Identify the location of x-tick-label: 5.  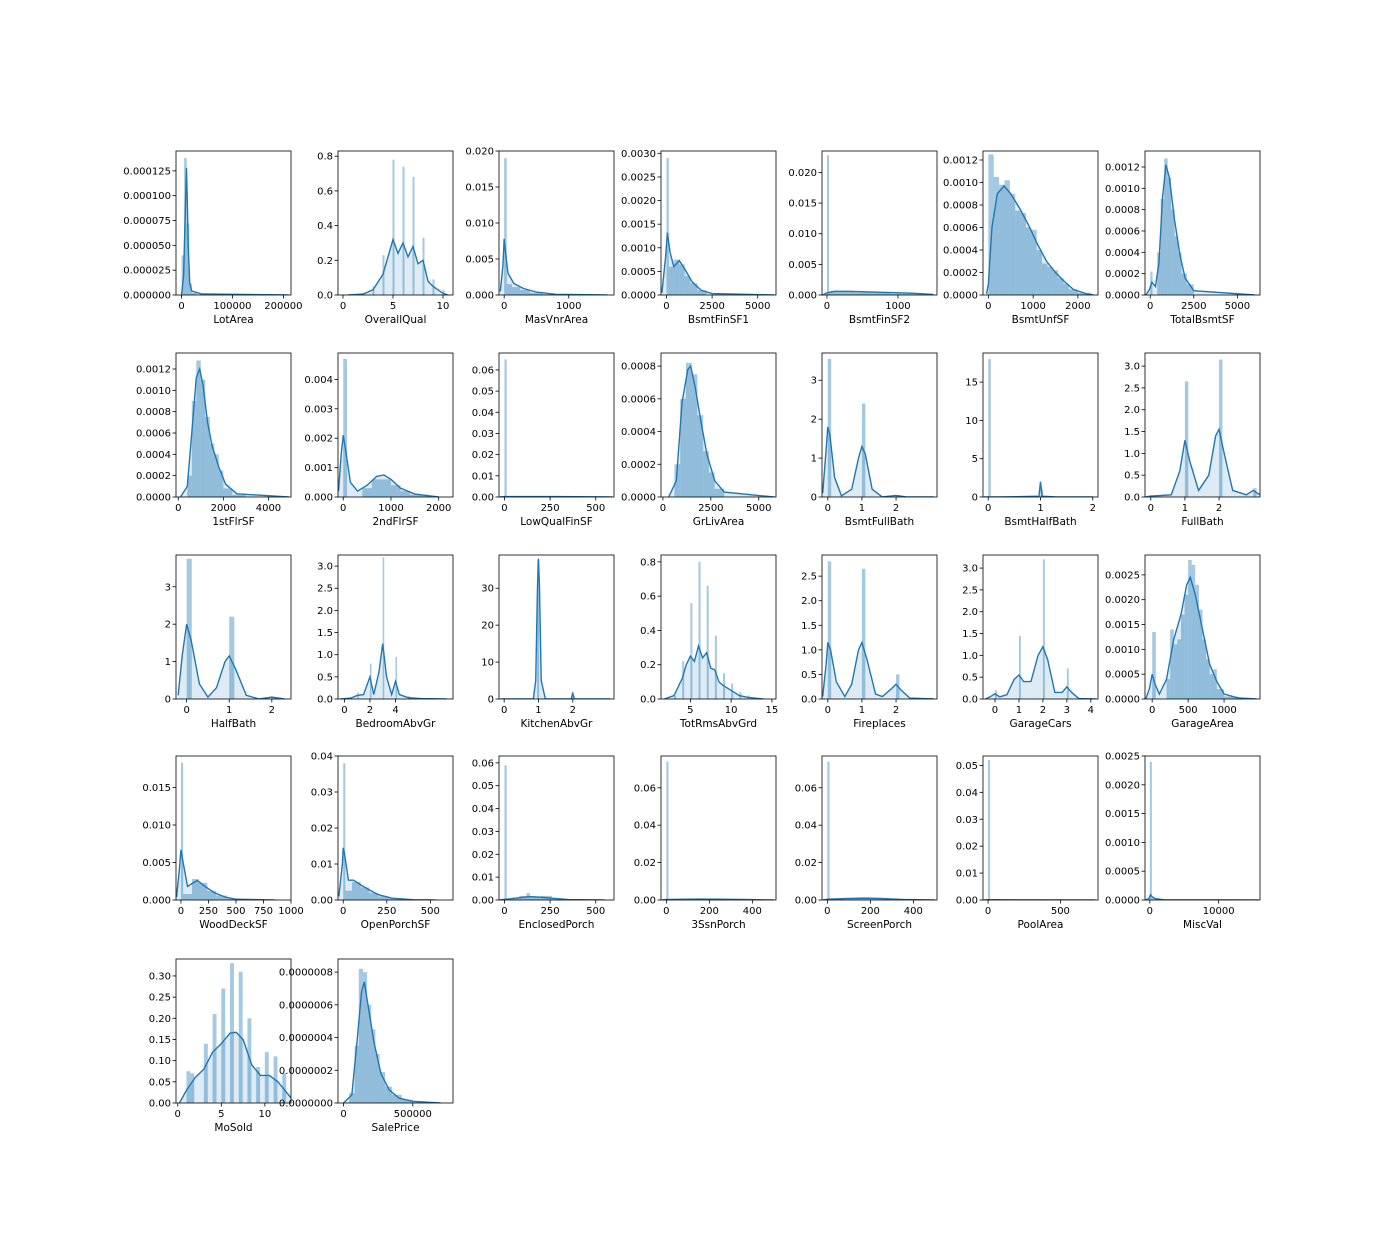
(221, 1114).